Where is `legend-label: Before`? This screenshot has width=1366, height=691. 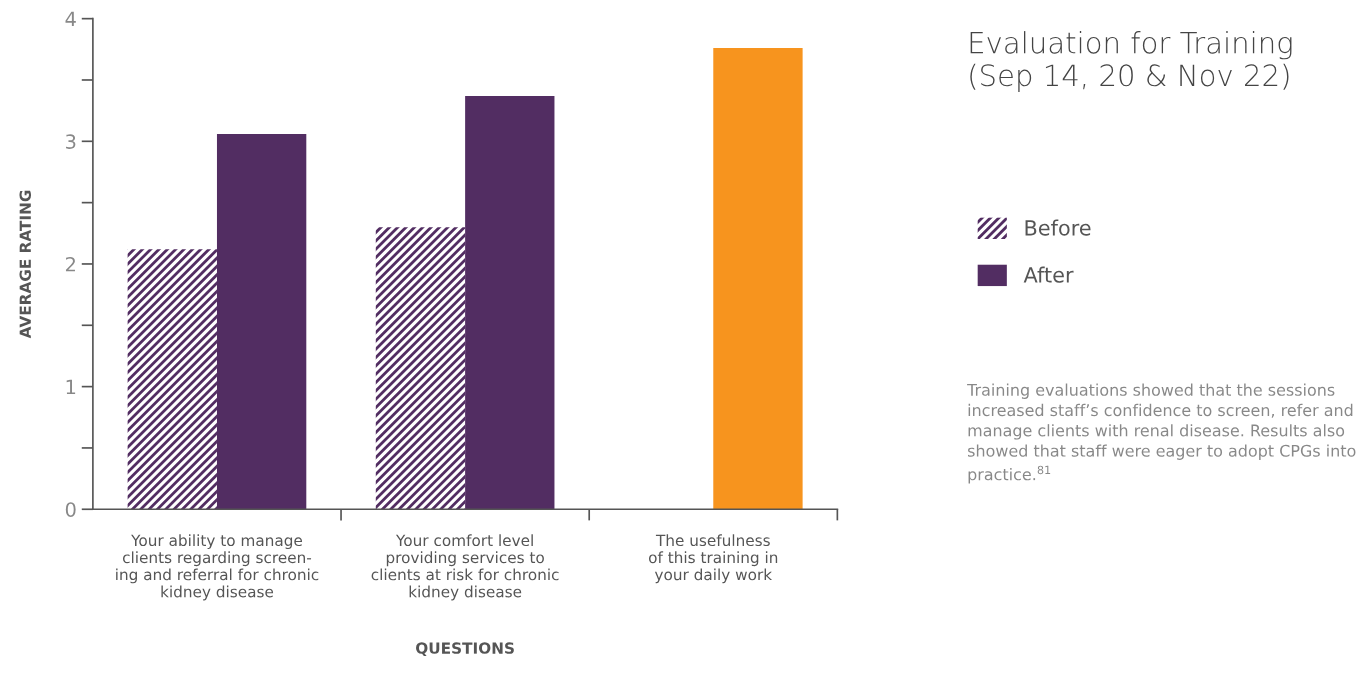 legend-label: Before is located at coordinates (1058, 227).